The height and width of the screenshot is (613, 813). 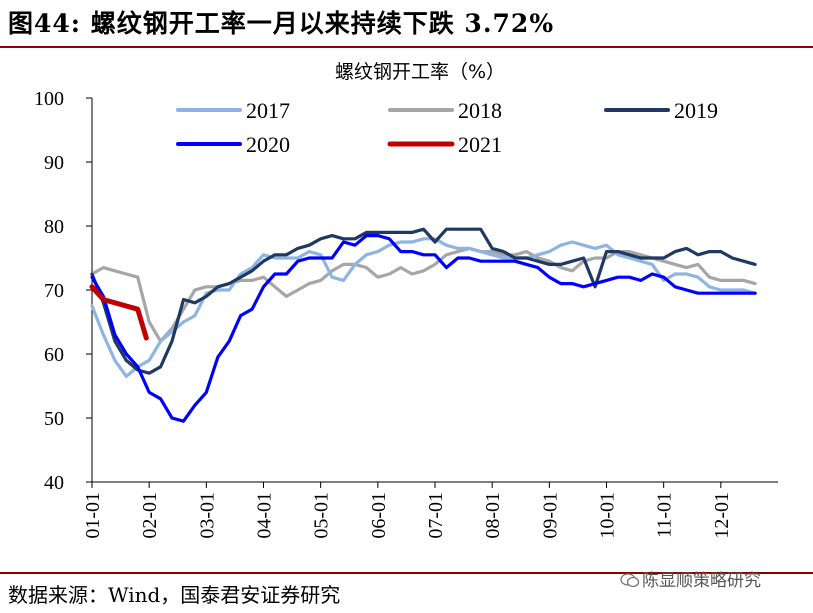 What do you see at coordinates (420, 72) in the screenshot?
I see `chart-title: 螺纹钢开工率（%）` at bounding box center [420, 72].